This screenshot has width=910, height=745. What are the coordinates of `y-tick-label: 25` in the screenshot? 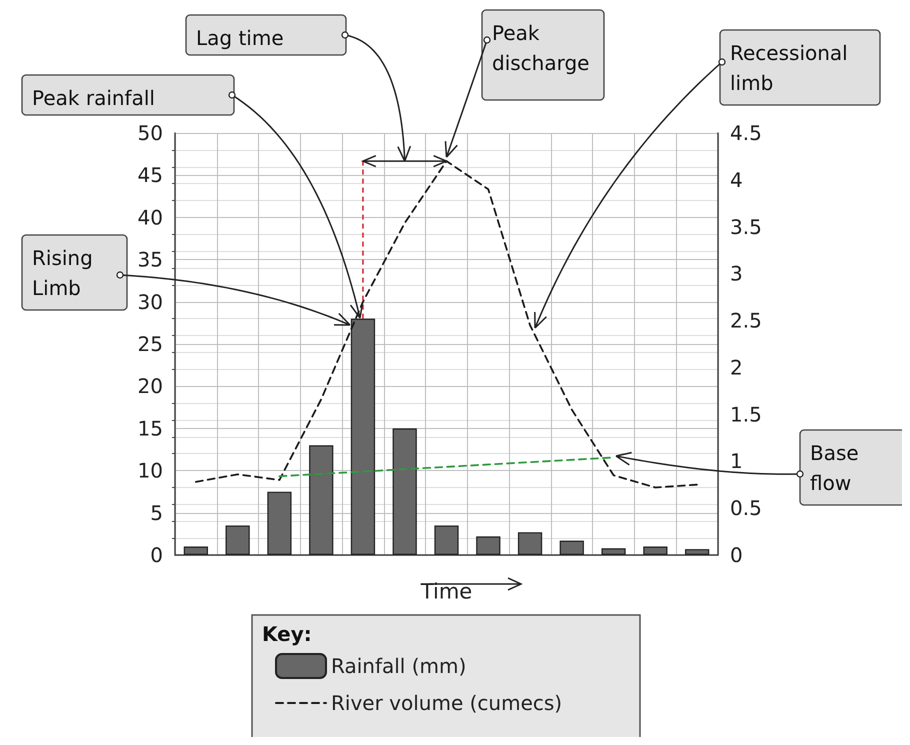 It's located at (150, 344).